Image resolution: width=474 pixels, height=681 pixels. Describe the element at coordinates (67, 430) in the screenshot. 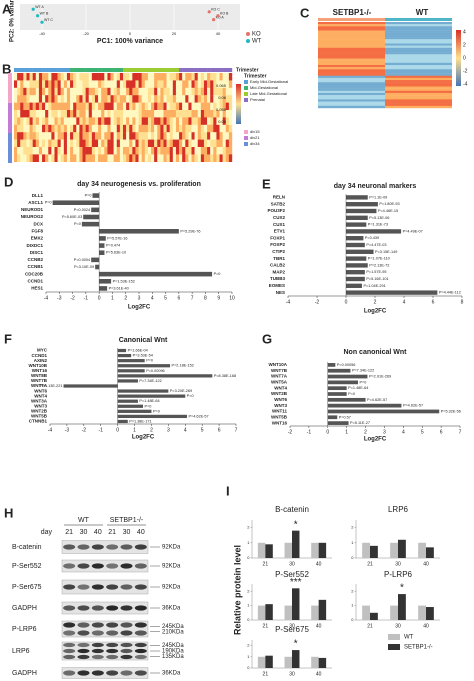

I see `x-tick-label: -3` at that location.